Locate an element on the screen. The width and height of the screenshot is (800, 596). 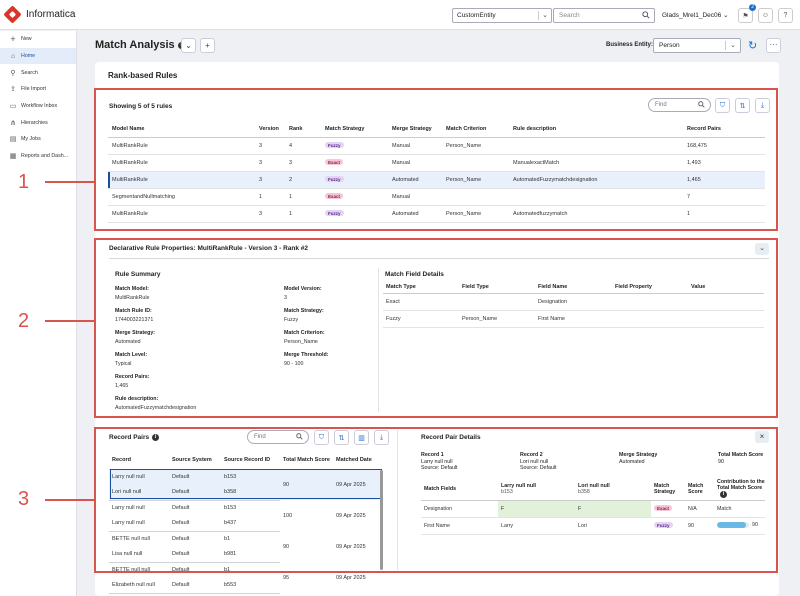
kv-value: 1744003221371 is located at coordinates (134, 319).